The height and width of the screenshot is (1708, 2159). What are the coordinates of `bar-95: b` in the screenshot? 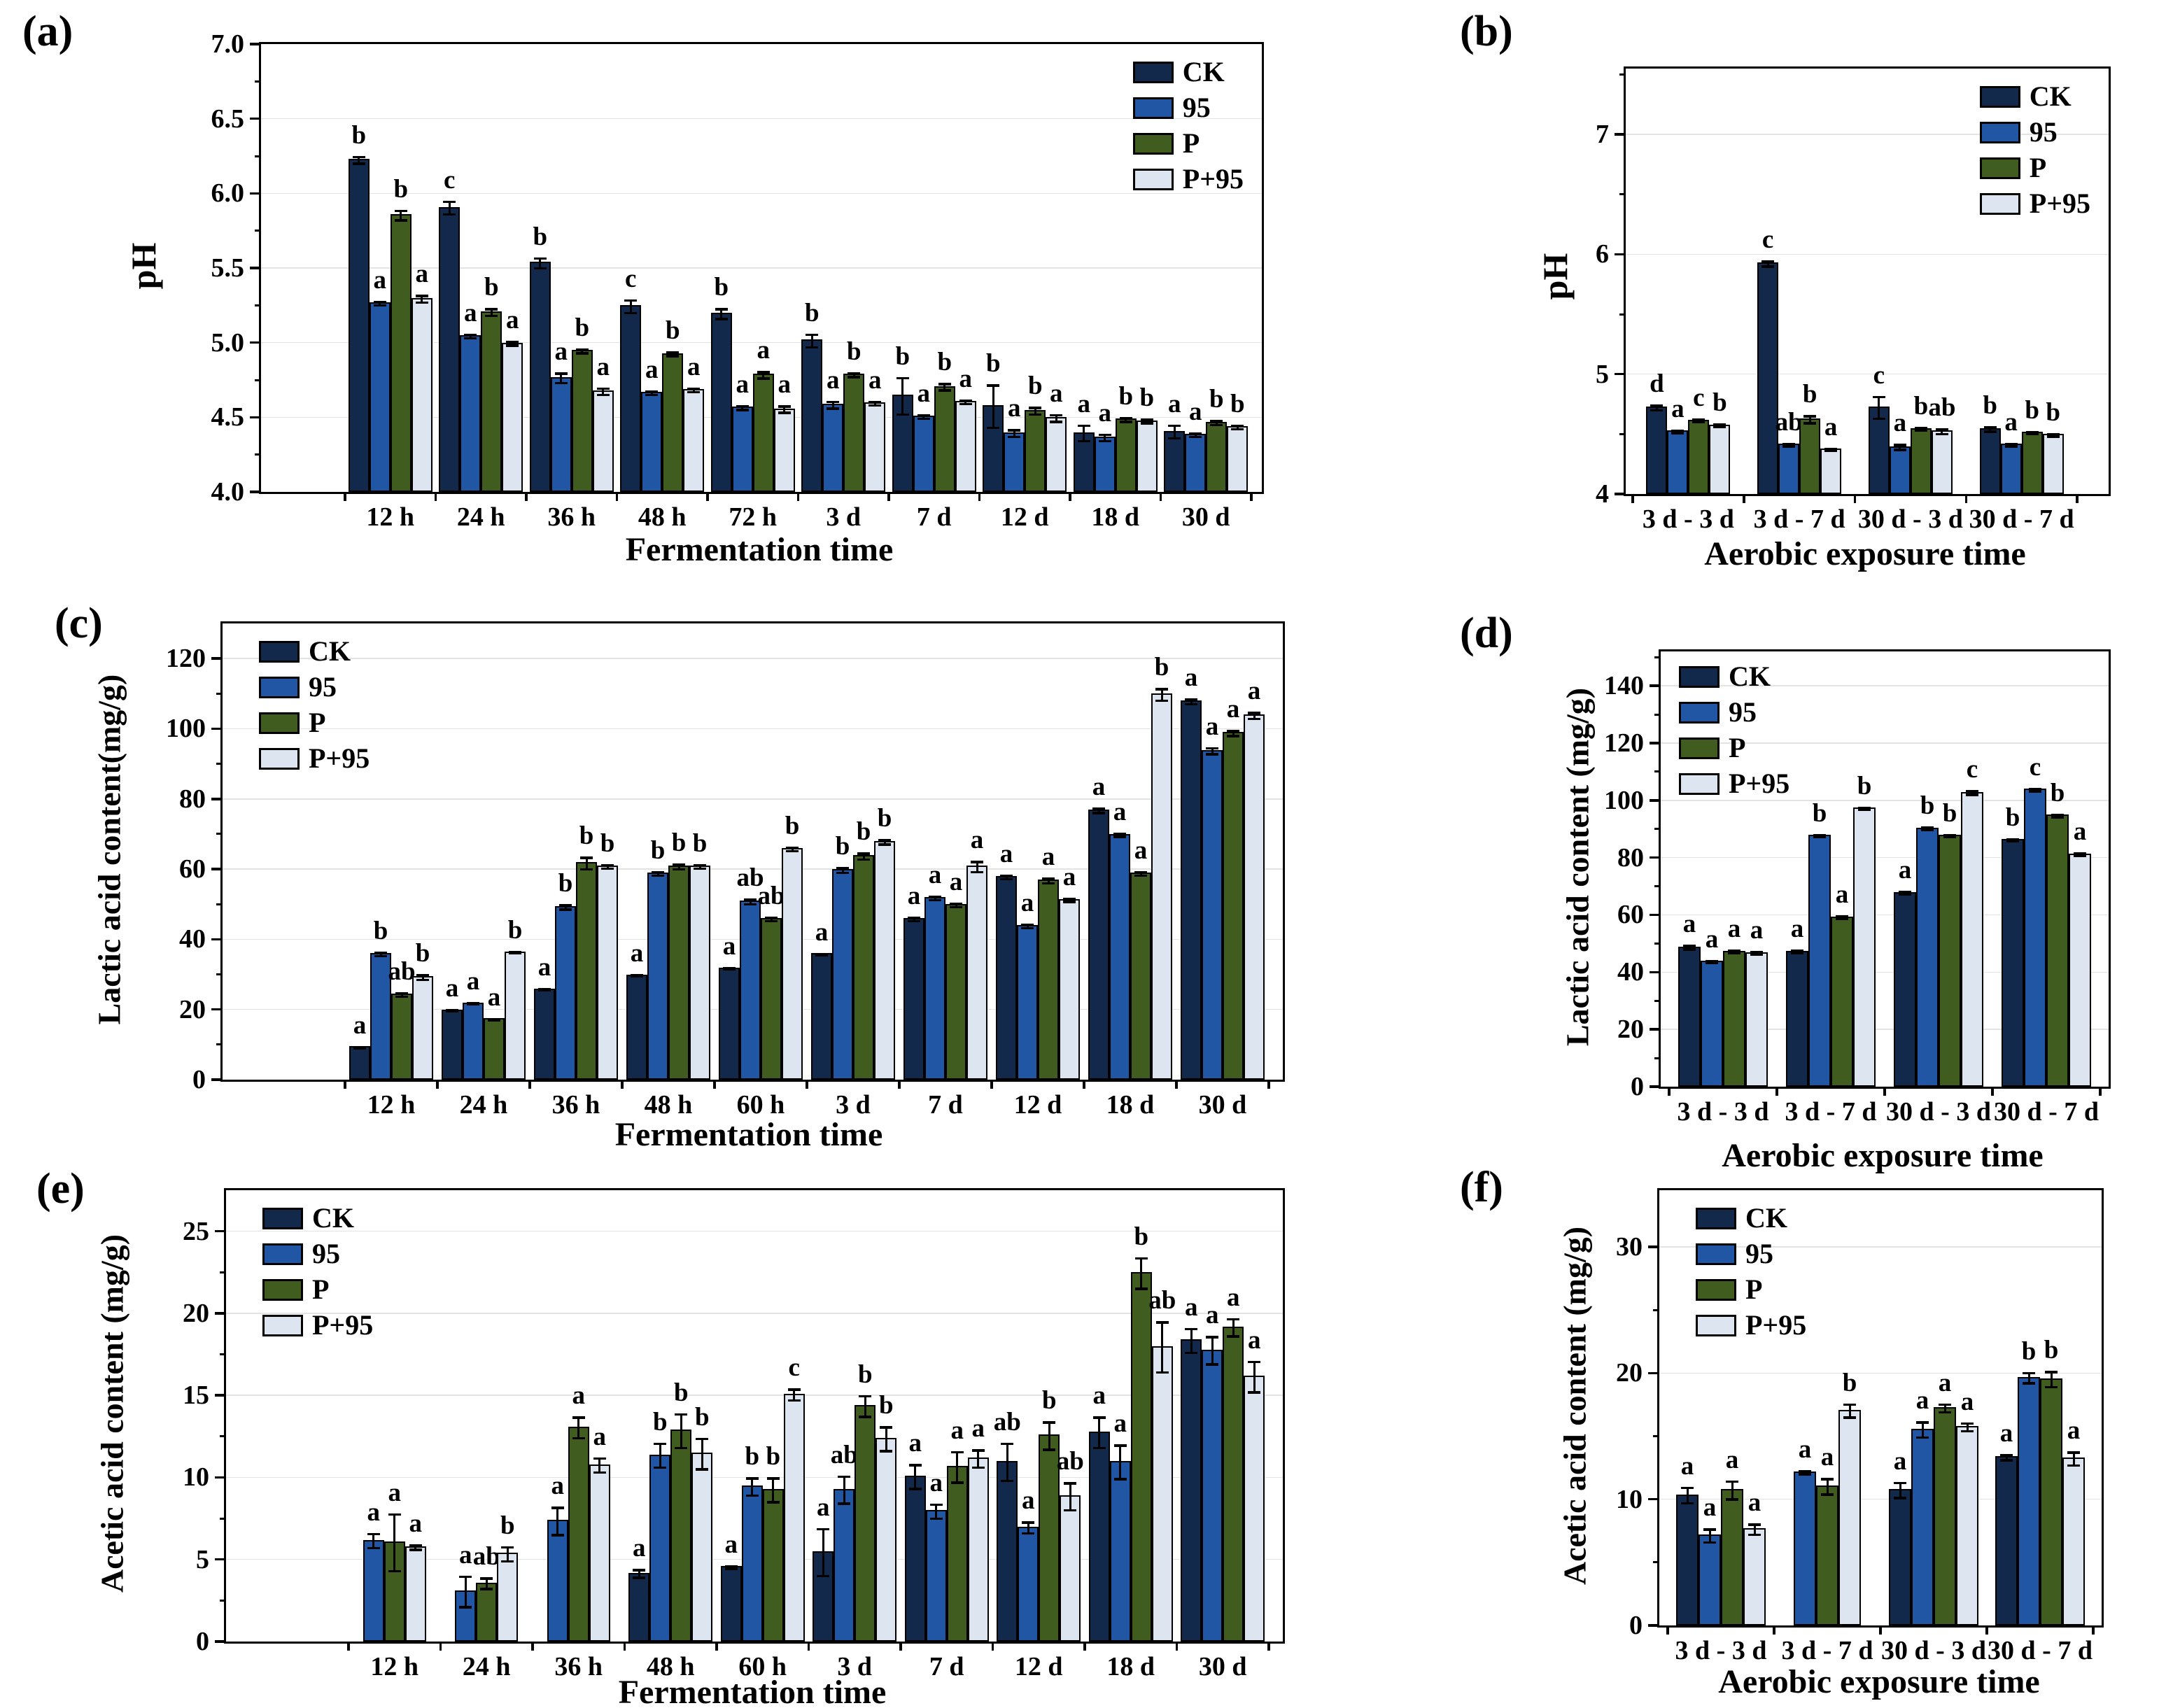 It's located at (1819, 943).